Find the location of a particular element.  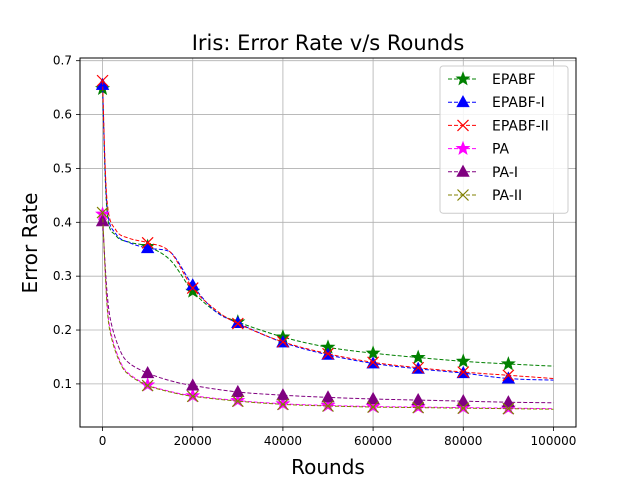

x-tick-label: 20000 is located at coordinates (193, 441).